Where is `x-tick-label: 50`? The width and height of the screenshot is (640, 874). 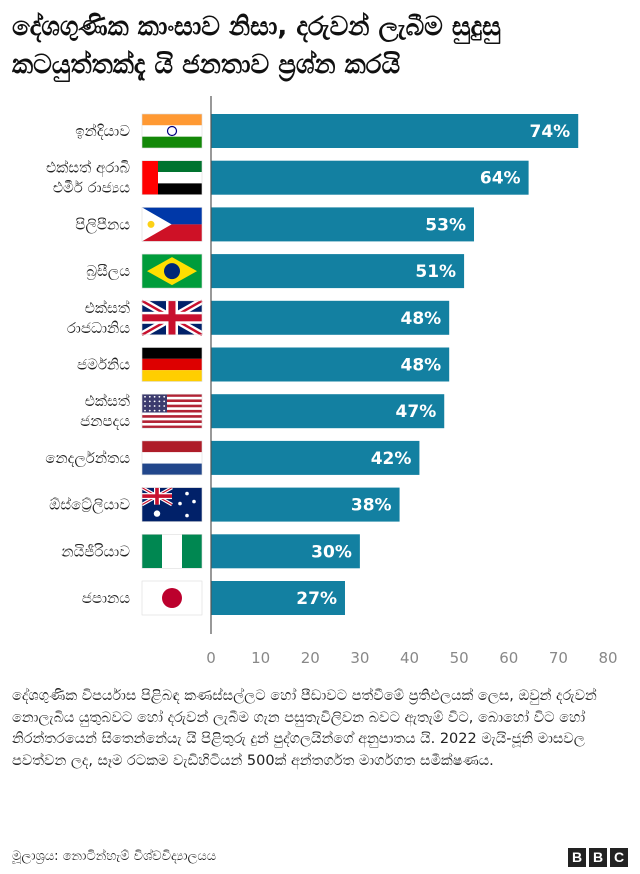 x-tick-label: 50 is located at coordinates (459, 658).